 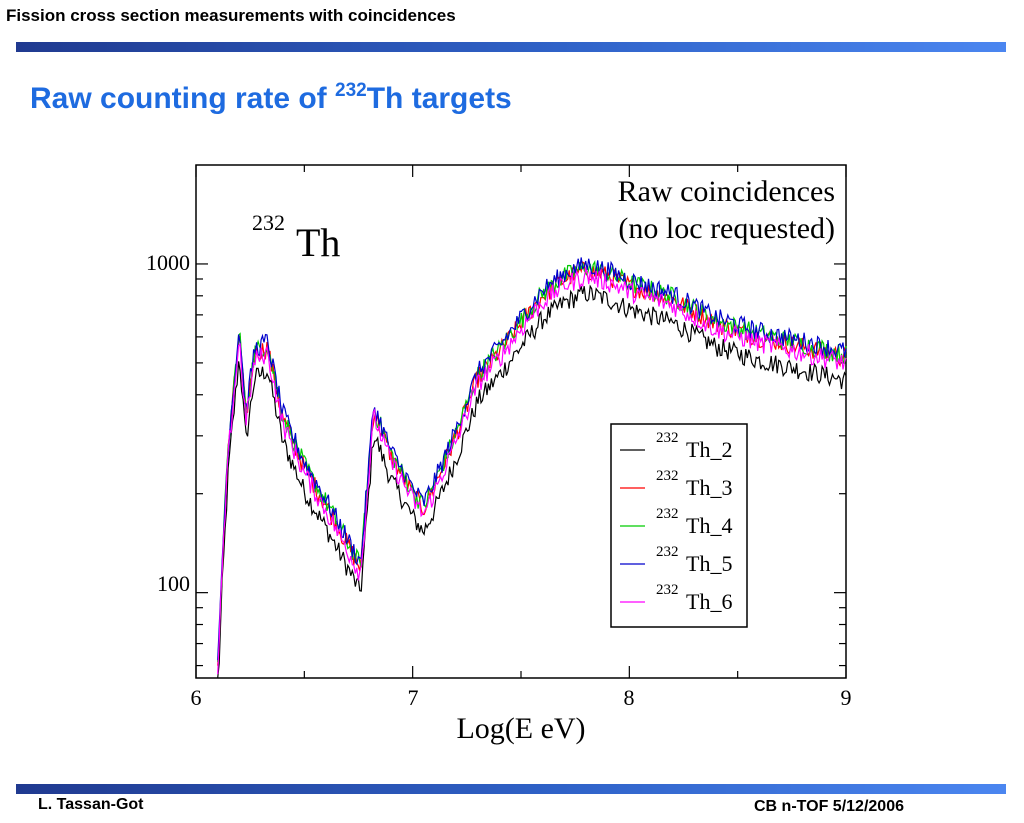 What do you see at coordinates (183, 98) in the screenshot?
I see `slide-title-prefix: Raw counting rate of` at bounding box center [183, 98].